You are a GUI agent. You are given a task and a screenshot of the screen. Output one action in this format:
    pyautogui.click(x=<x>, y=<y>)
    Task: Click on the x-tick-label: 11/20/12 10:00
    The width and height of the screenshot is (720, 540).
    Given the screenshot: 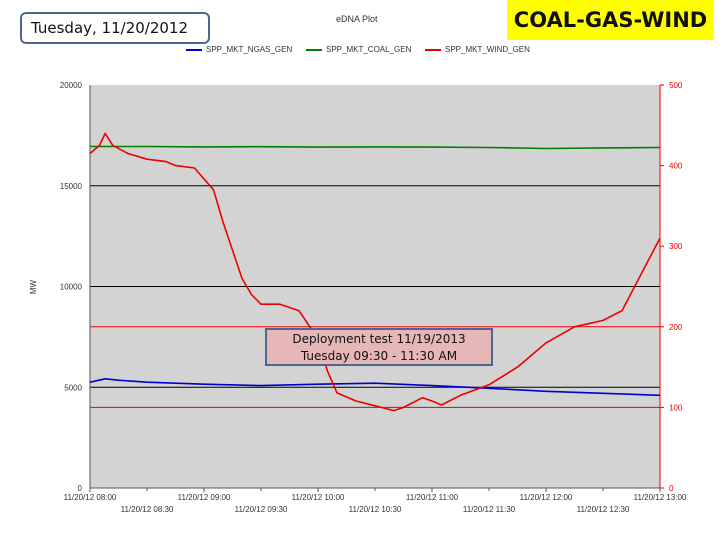 What is the action you would take?
    pyautogui.click(x=318, y=497)
    